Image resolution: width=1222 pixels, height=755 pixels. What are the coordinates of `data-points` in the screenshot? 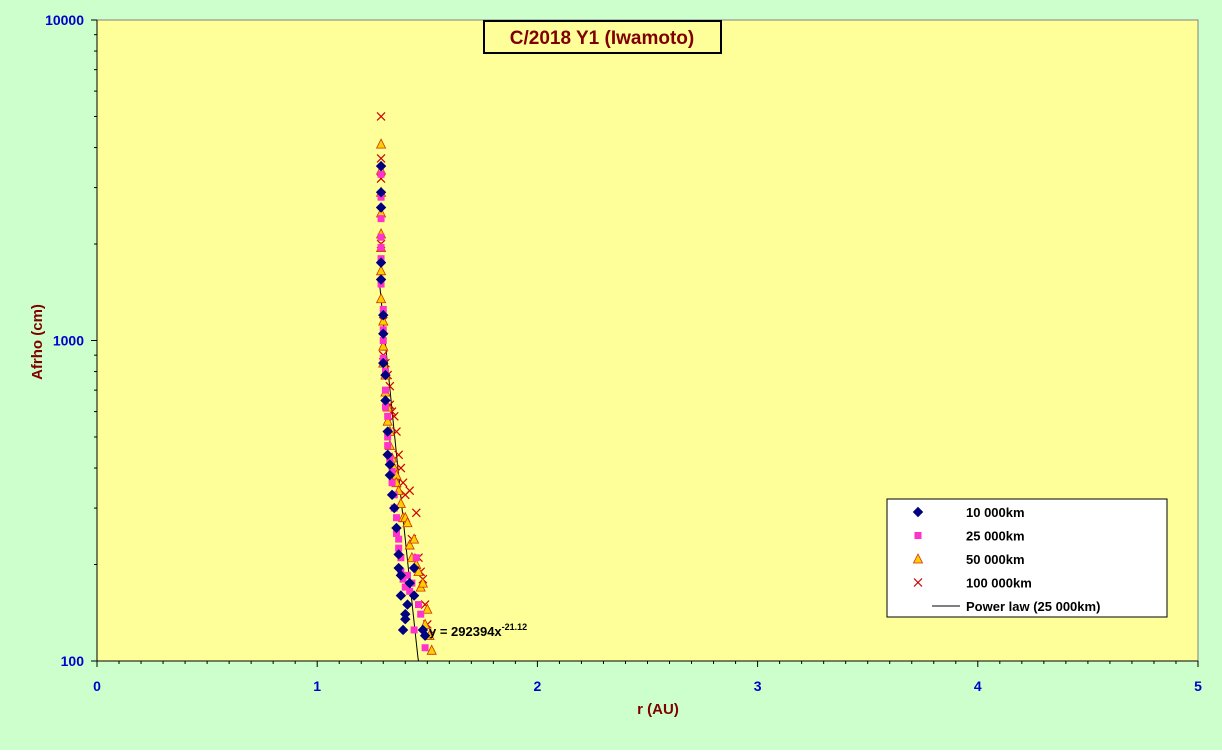 It's located at (406, 383).